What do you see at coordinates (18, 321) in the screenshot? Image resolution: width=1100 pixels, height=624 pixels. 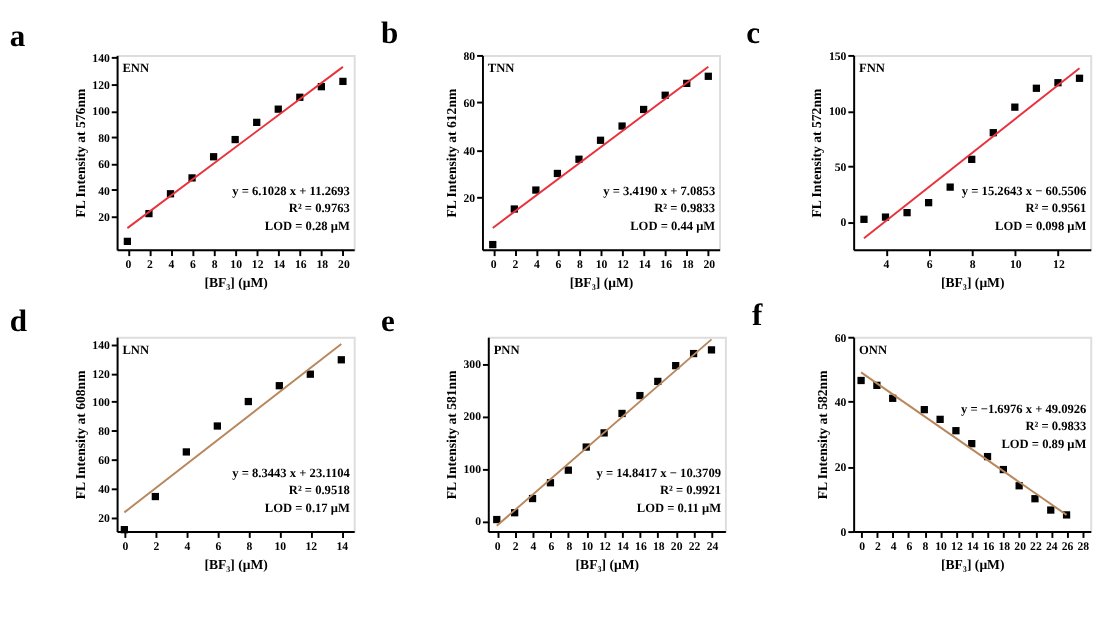 I see `chart-title: d` at bounding box center [18, 321].